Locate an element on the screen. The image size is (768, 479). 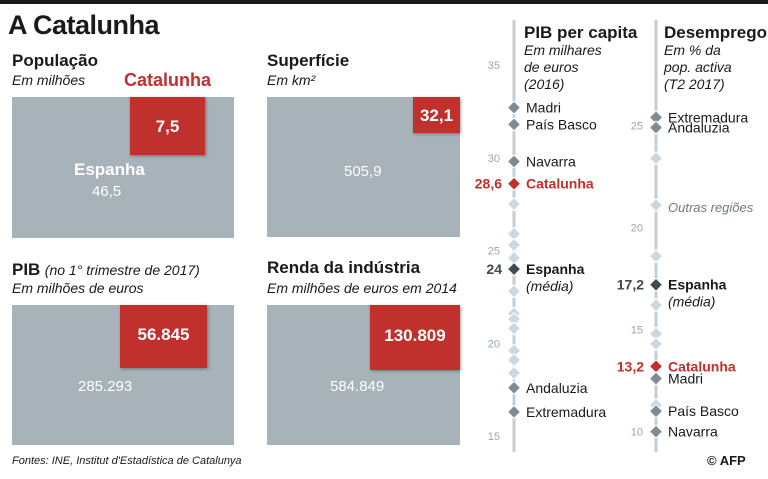
pib-label: Espanha is located at coordinates (555, 269).